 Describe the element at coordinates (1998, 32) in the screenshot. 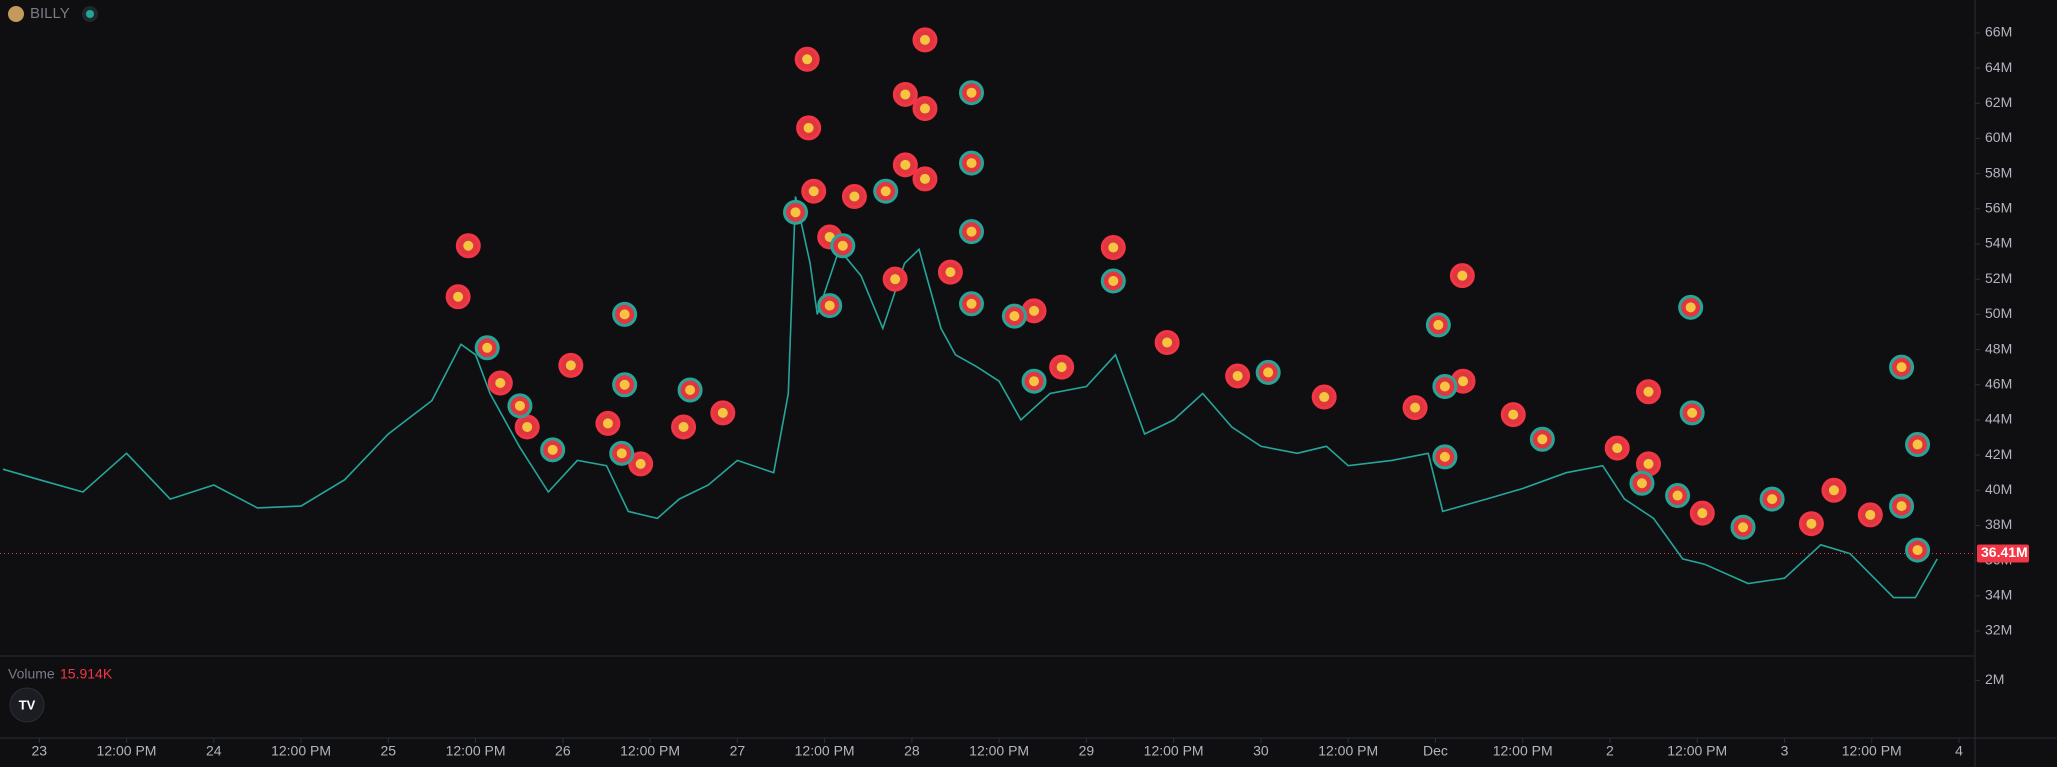

I see `y-tick-label: 66M` at that location.